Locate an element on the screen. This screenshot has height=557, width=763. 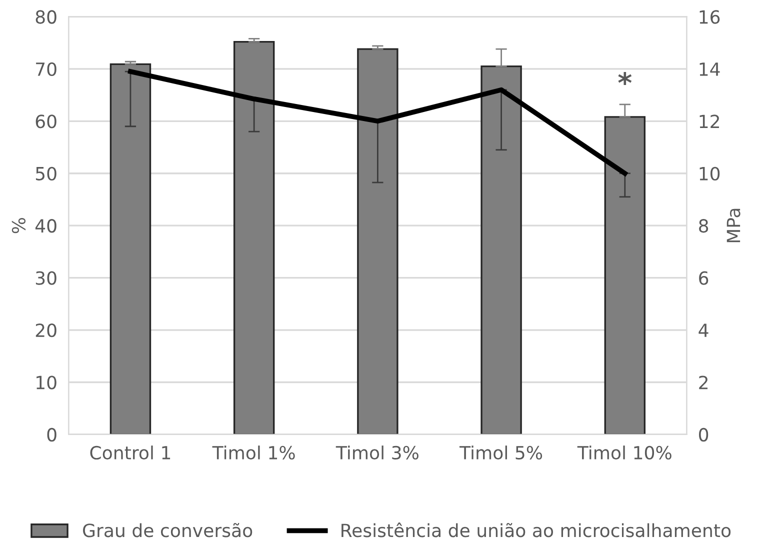
y-tick-label: 50 is located at coordinates (46, 173).